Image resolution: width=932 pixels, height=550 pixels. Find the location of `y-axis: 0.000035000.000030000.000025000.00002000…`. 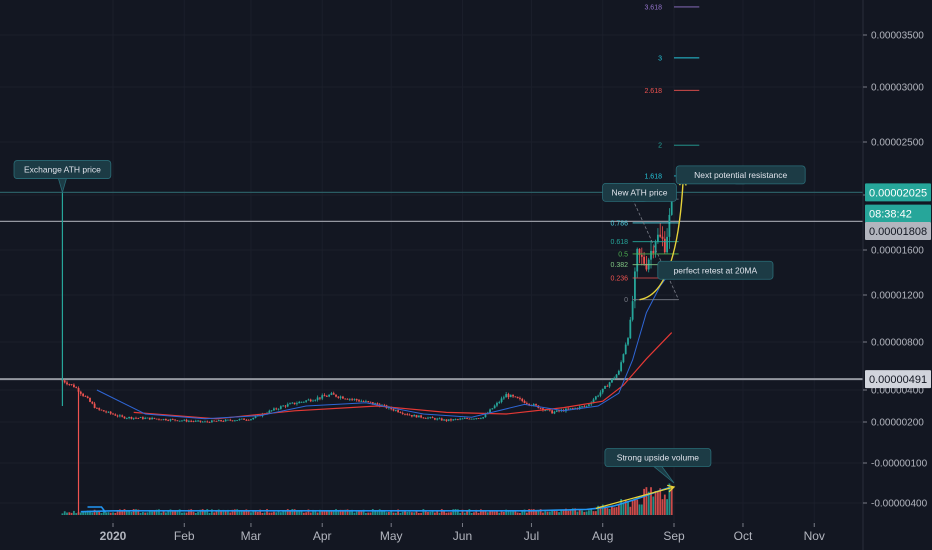

y-axis: 0.000035000.000030000.000025000.00002000… is located at coordinates (895, 275).